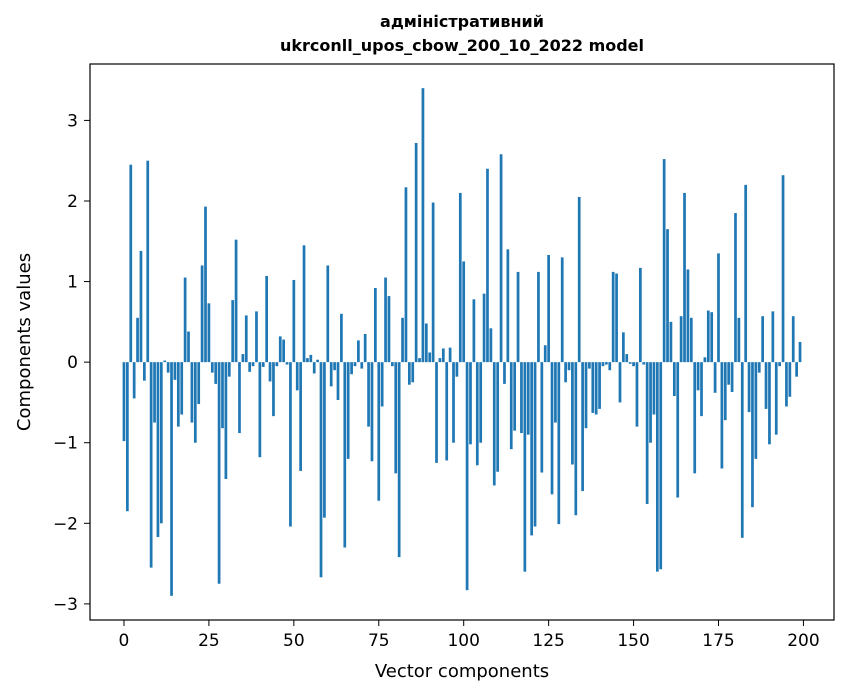  I want to click on y-tick-label-1: 1, so click(72, 283).